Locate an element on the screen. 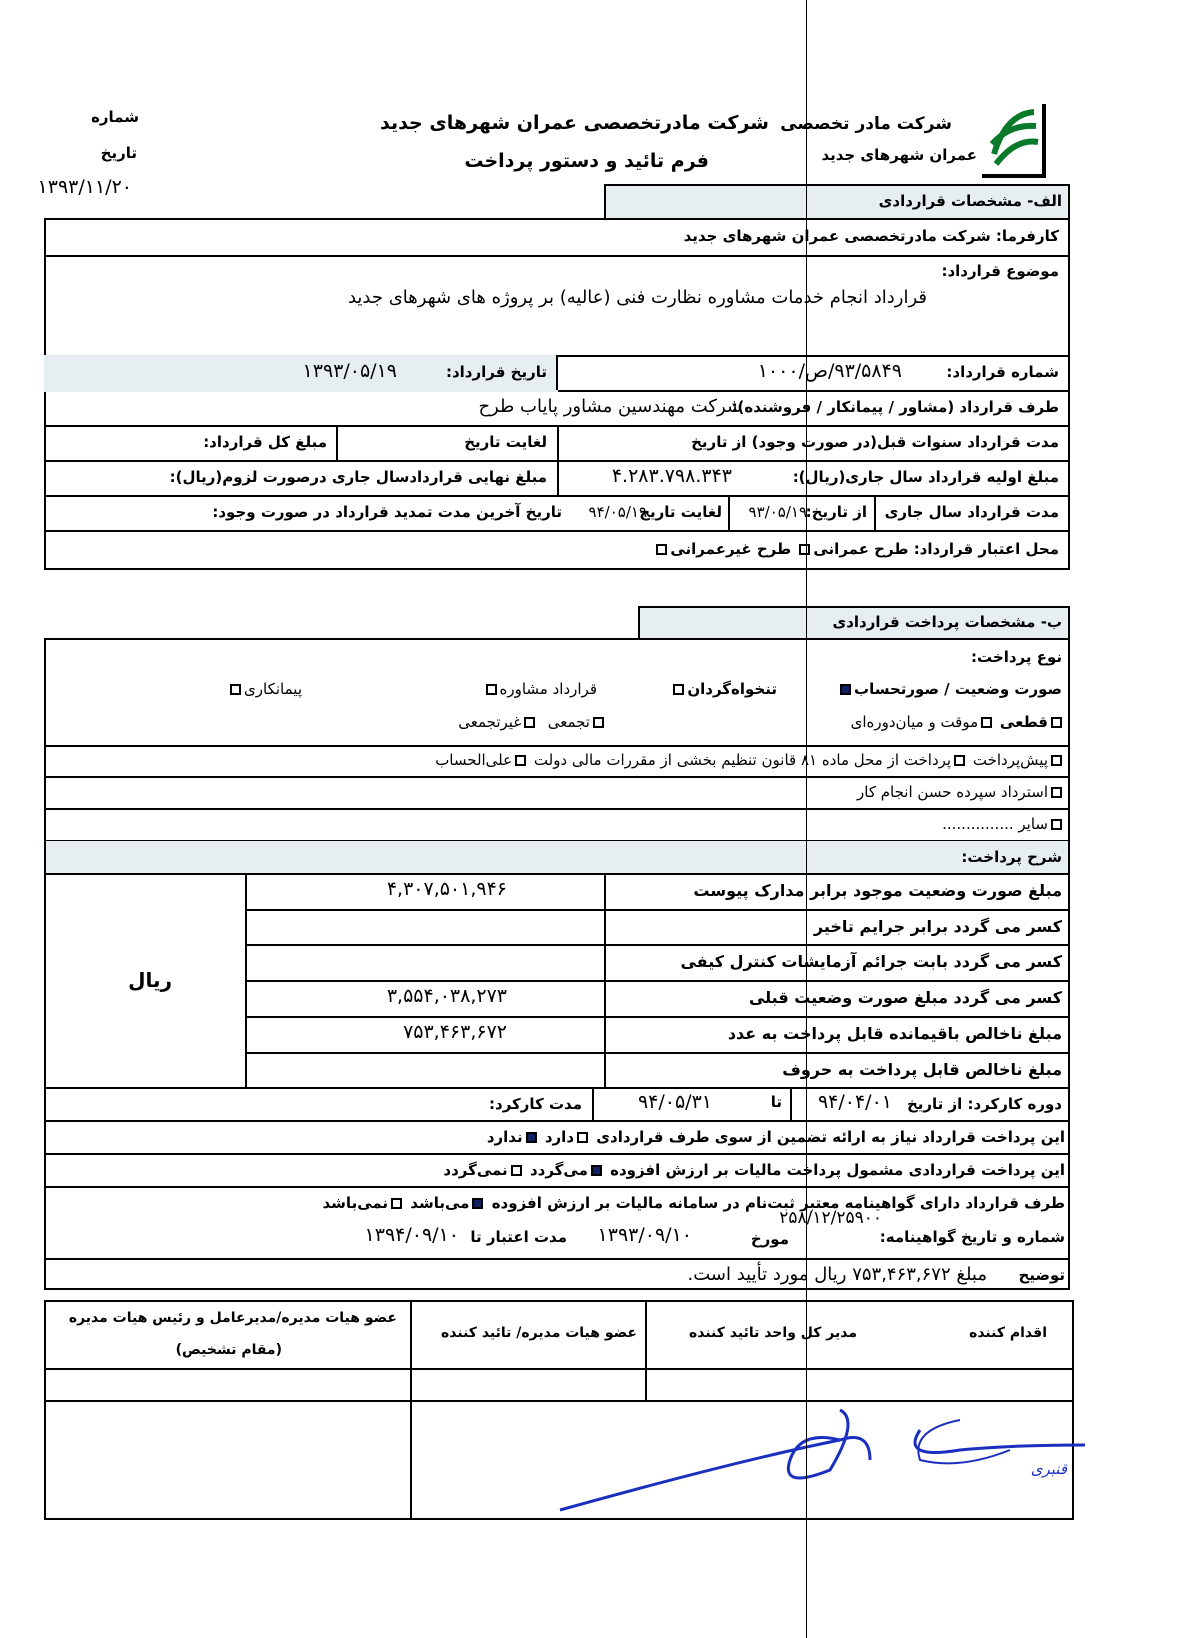 The height and width of the screenshot is (1638, 1187). checkbox-other is located at coordinates (1056, 824).